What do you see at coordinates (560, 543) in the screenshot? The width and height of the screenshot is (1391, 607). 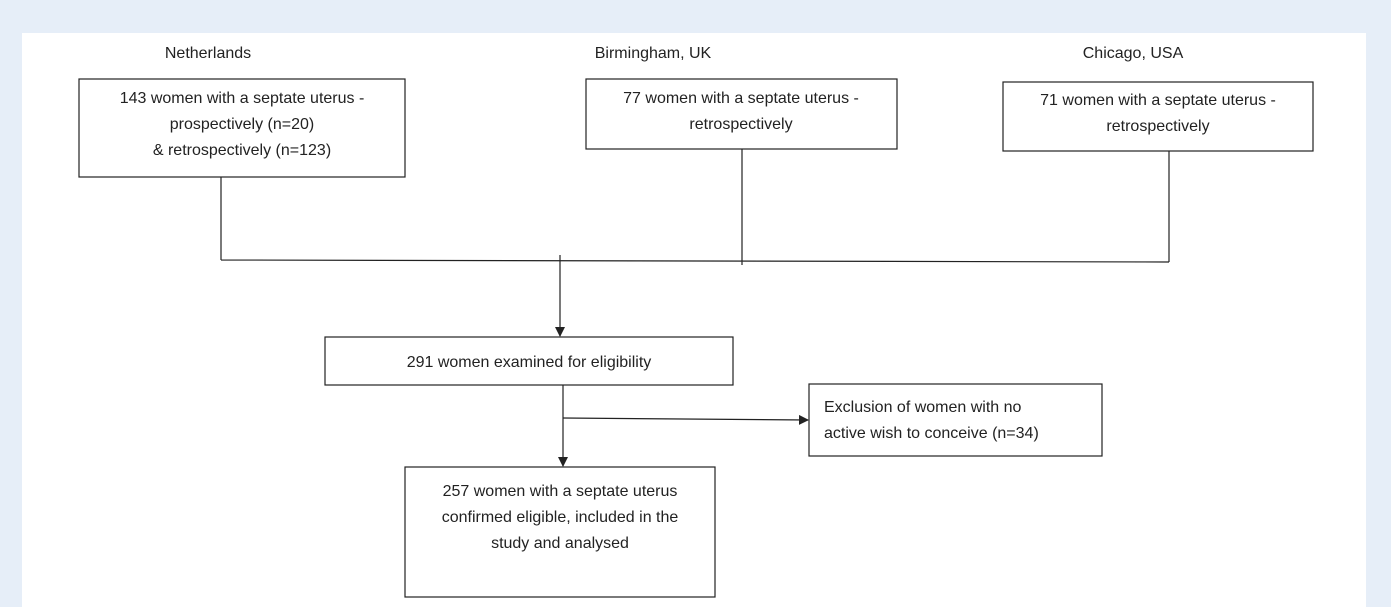 I see `box-text: study and analysed` at bounding box center [560, 543].